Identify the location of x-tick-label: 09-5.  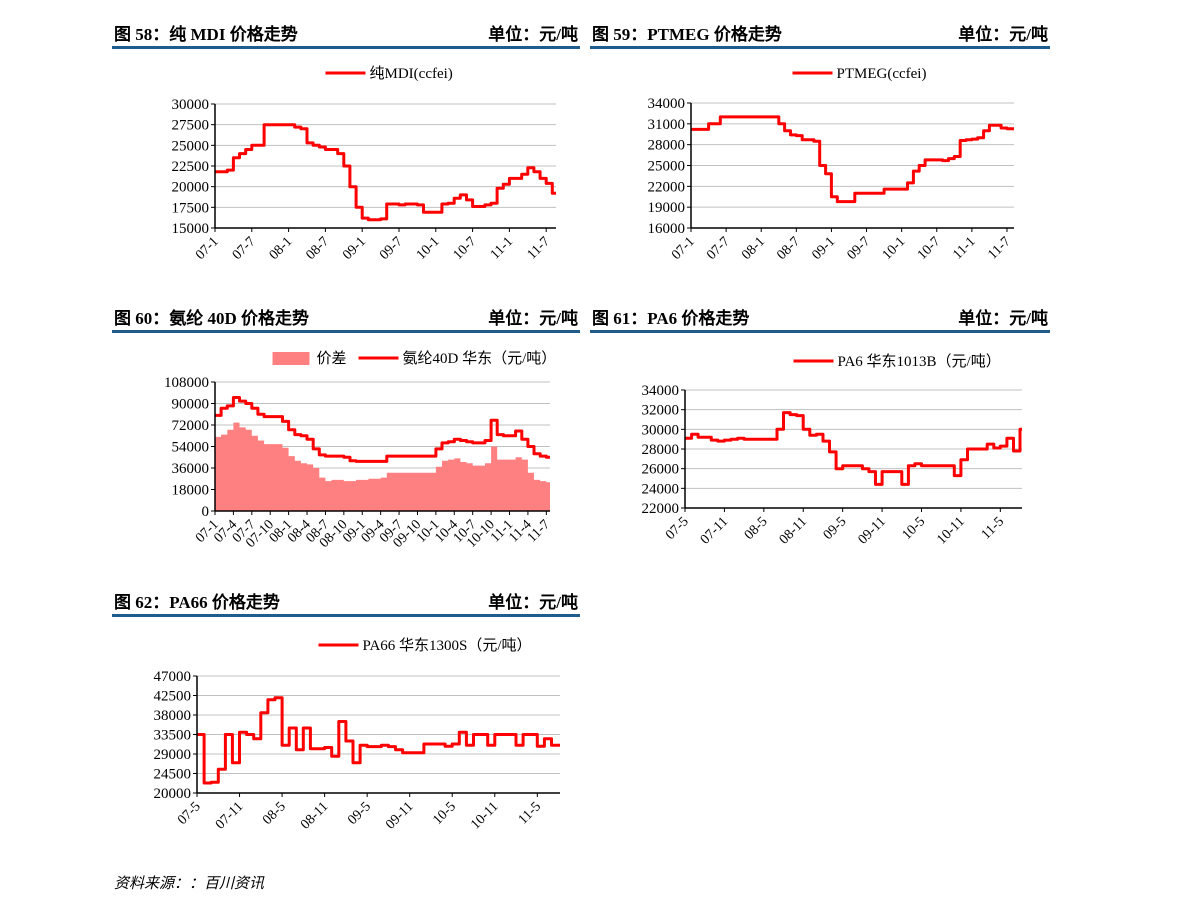
(835, 528).